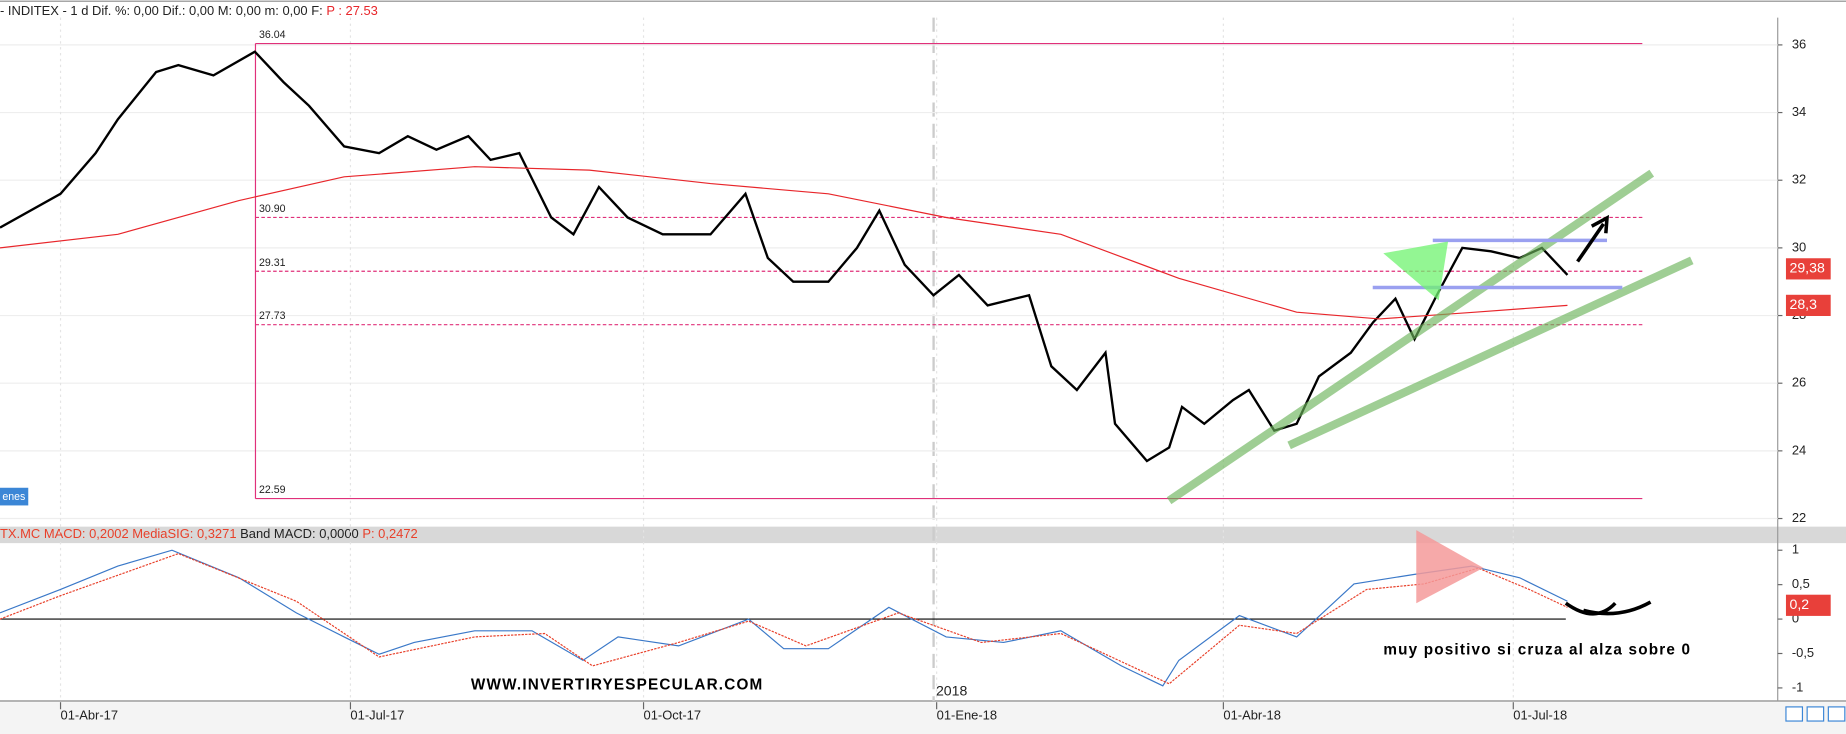 The height and width of the screenshot is (734, 1846). Describe the element at coordinates (1252, 715) in the screenshot. I see `x-tick-label: 01-Abr-18` at that location.